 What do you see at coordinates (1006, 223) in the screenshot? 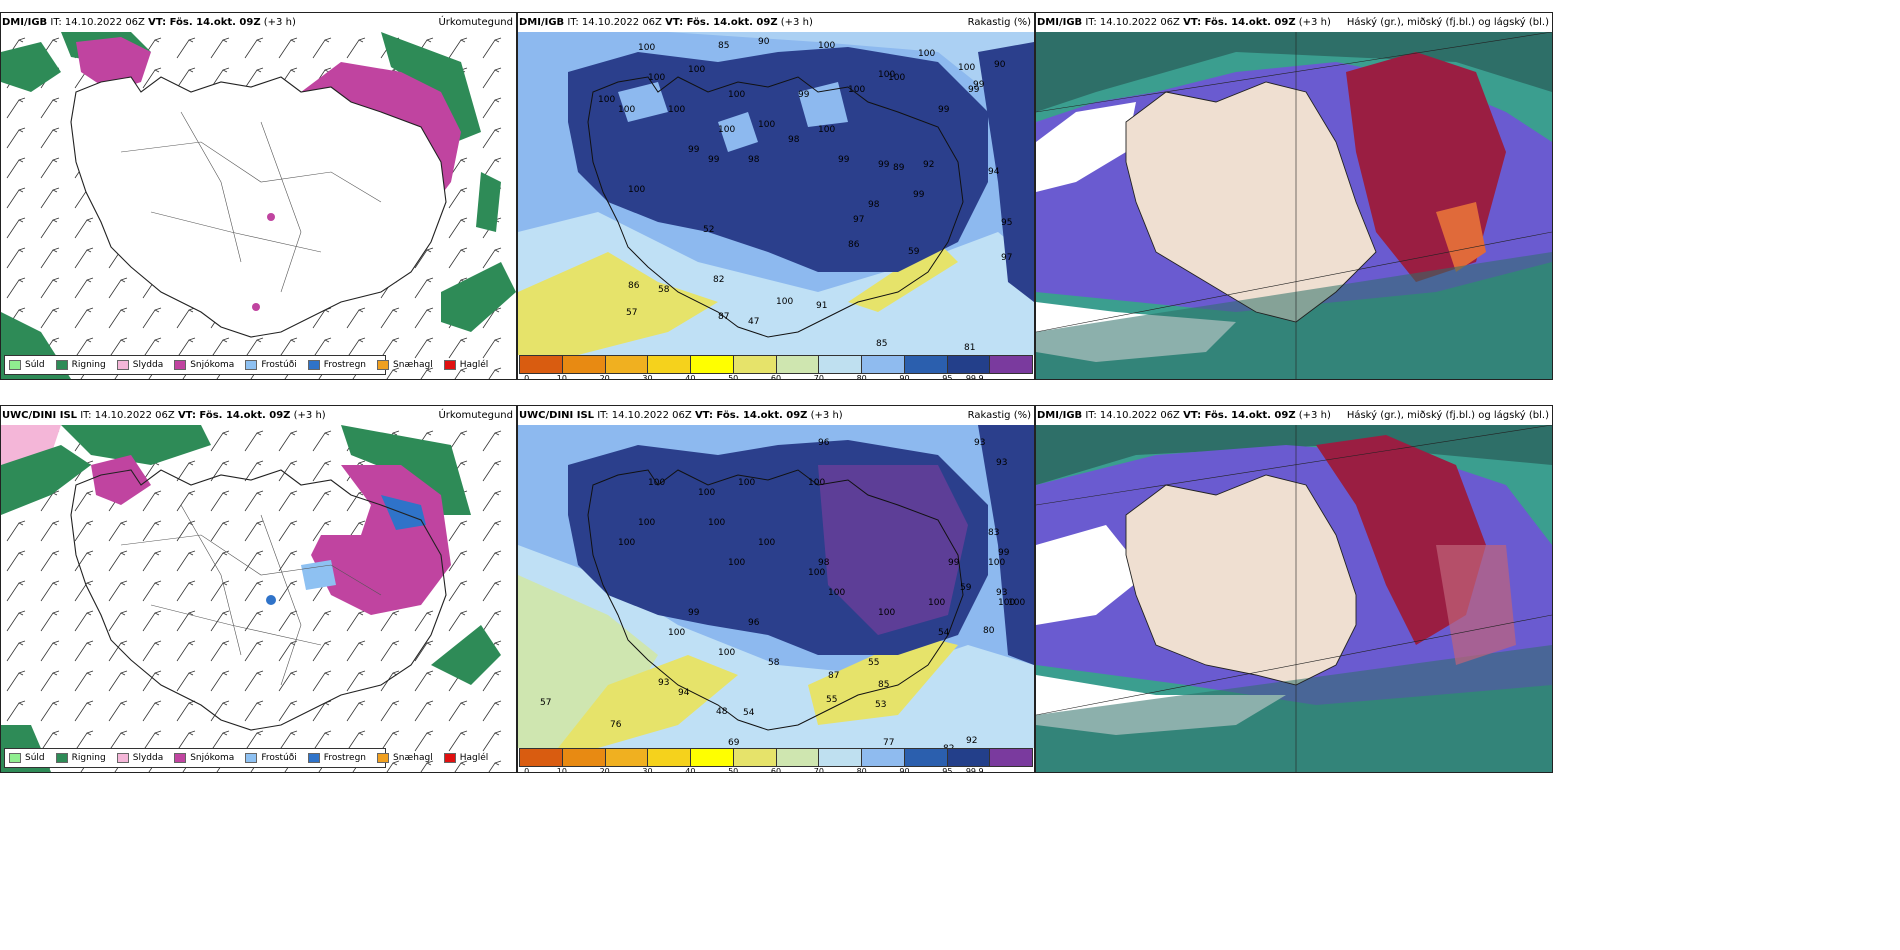
I see `humidity-value-label: 95` at bounding box center [1006, 223].